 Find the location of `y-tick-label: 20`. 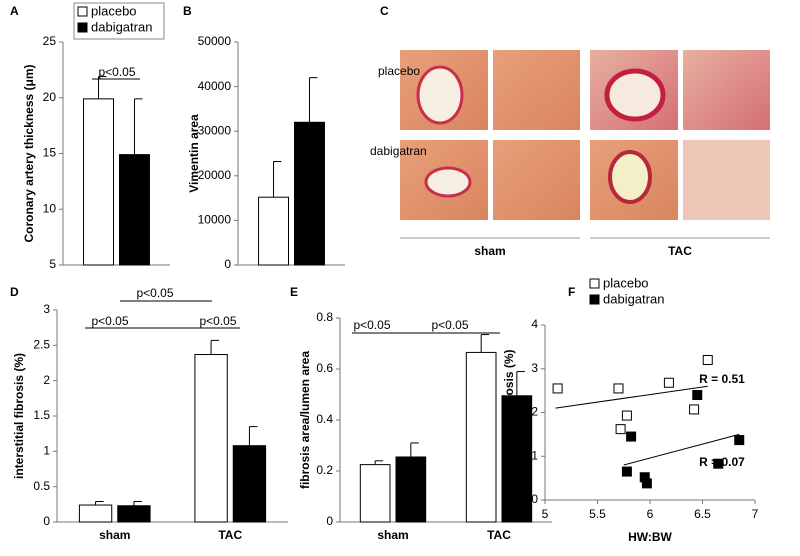

y-tick-label: 20 is located at coordinates (50, 97).